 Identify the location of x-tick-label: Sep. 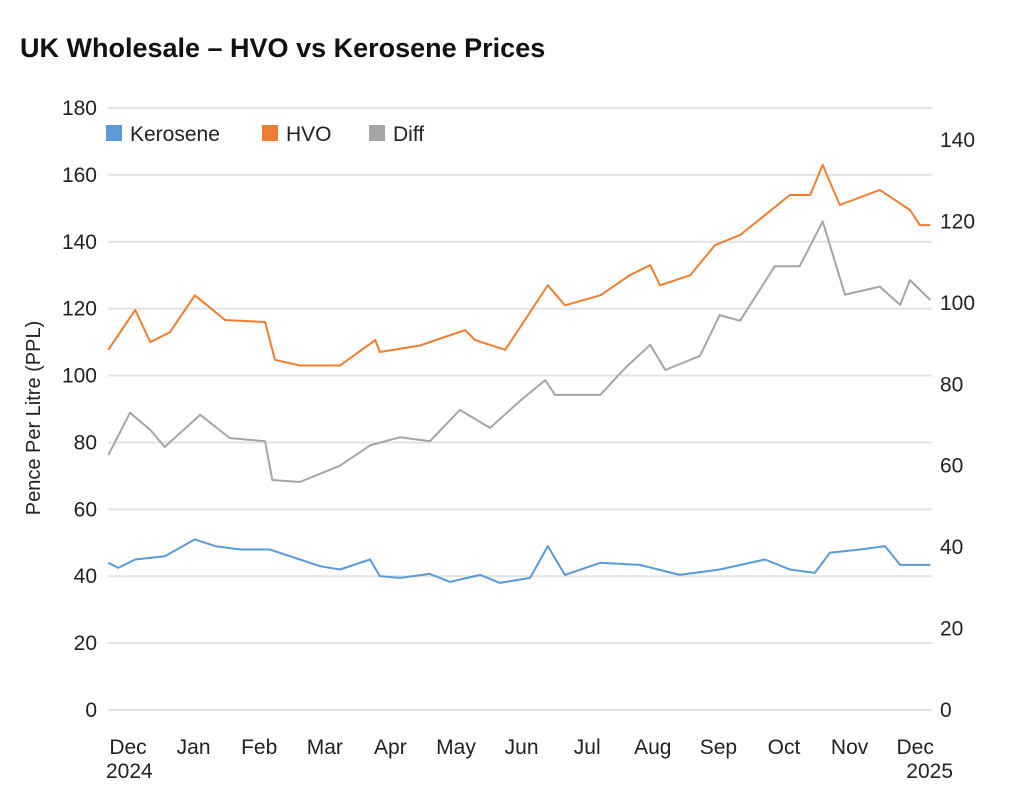
(718, 747).